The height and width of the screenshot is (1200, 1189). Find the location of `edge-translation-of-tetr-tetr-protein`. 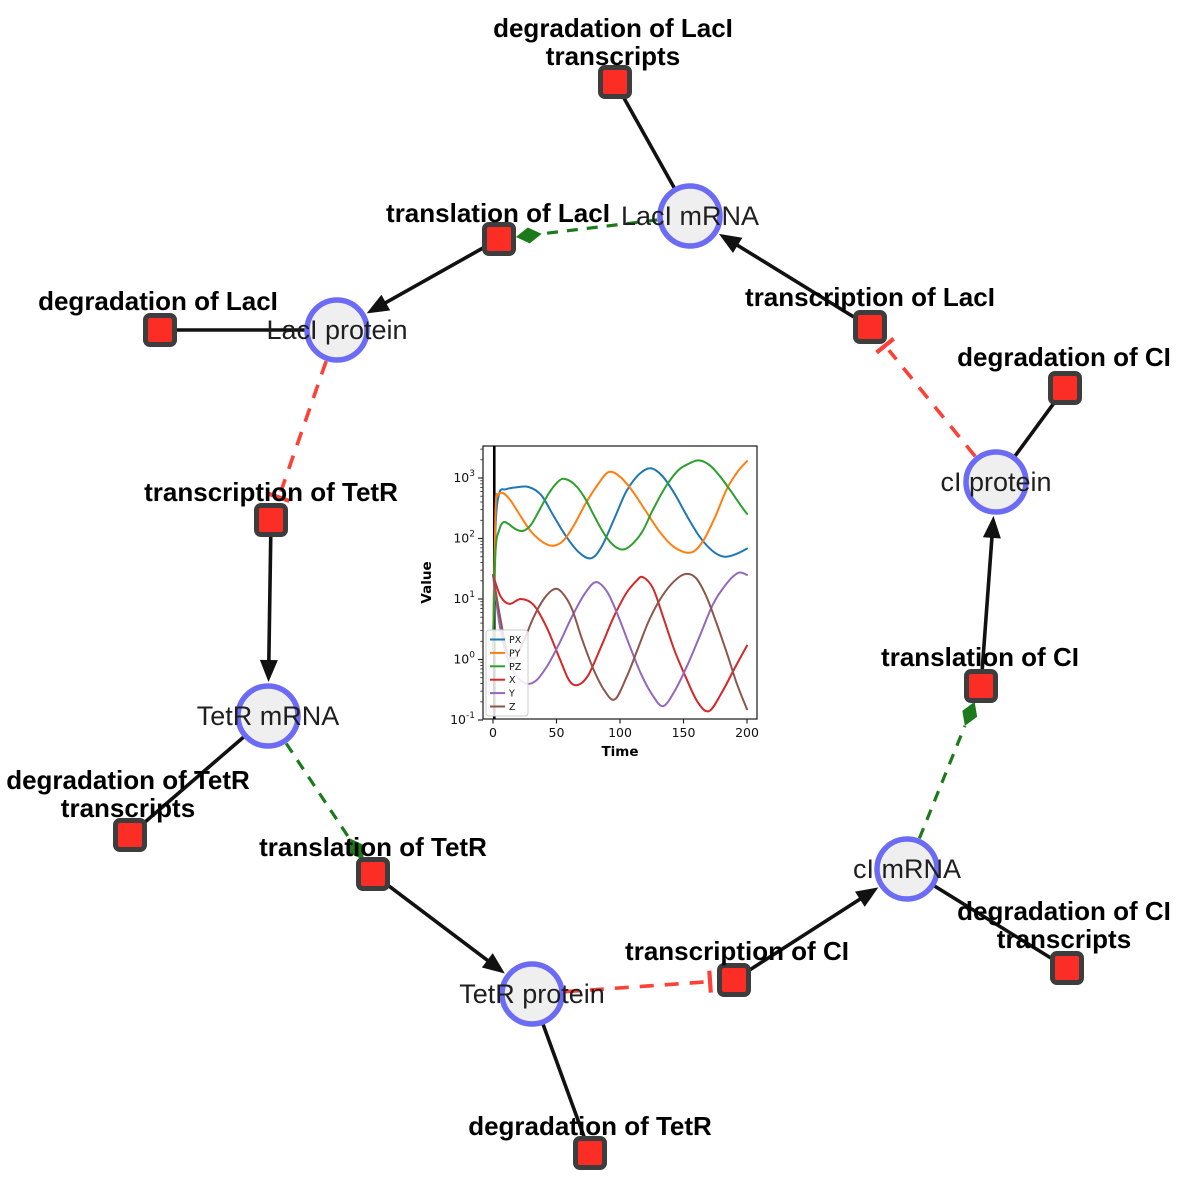

edge-translation-of-tetr-tetr-protein is located at coordinates (434, 920).